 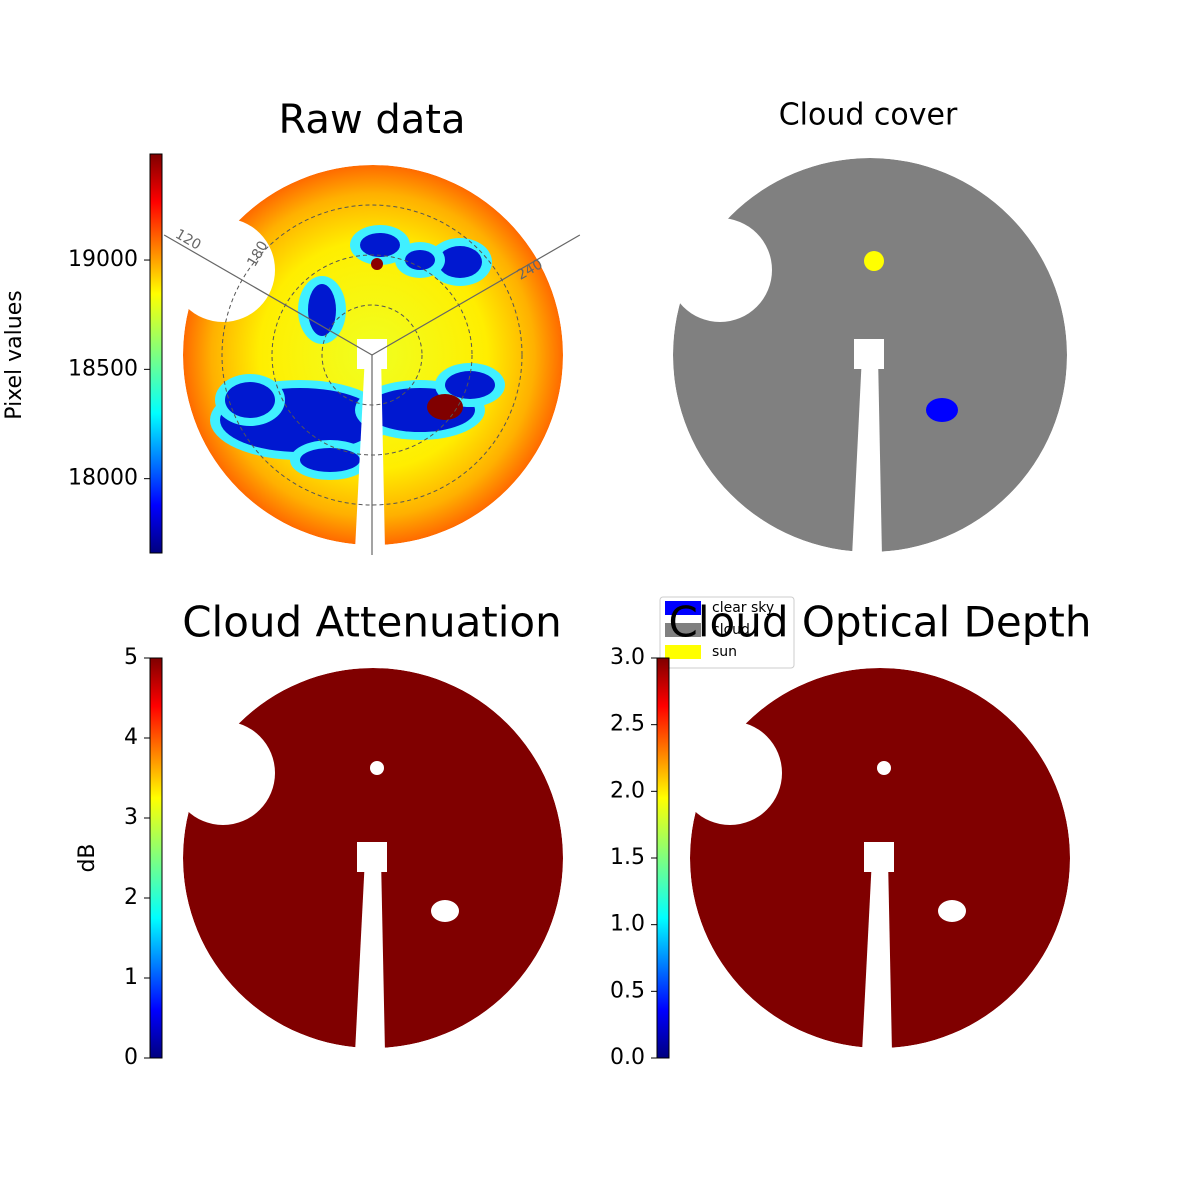 I want to click on legend-label: cloud, so click(x=731, y=630).